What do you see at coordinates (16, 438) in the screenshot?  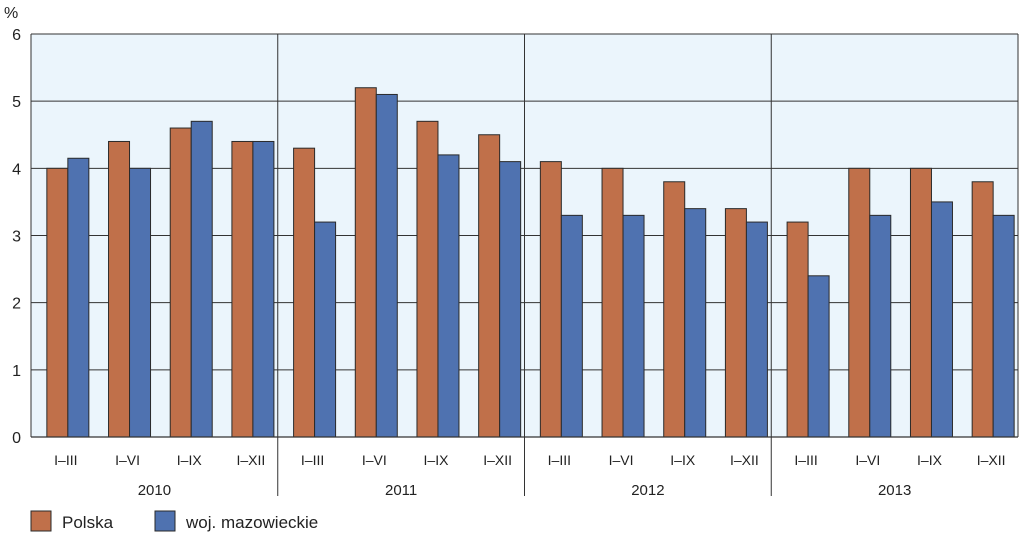 I see `y-tick-label: 0` at bounding box center [16, 438].